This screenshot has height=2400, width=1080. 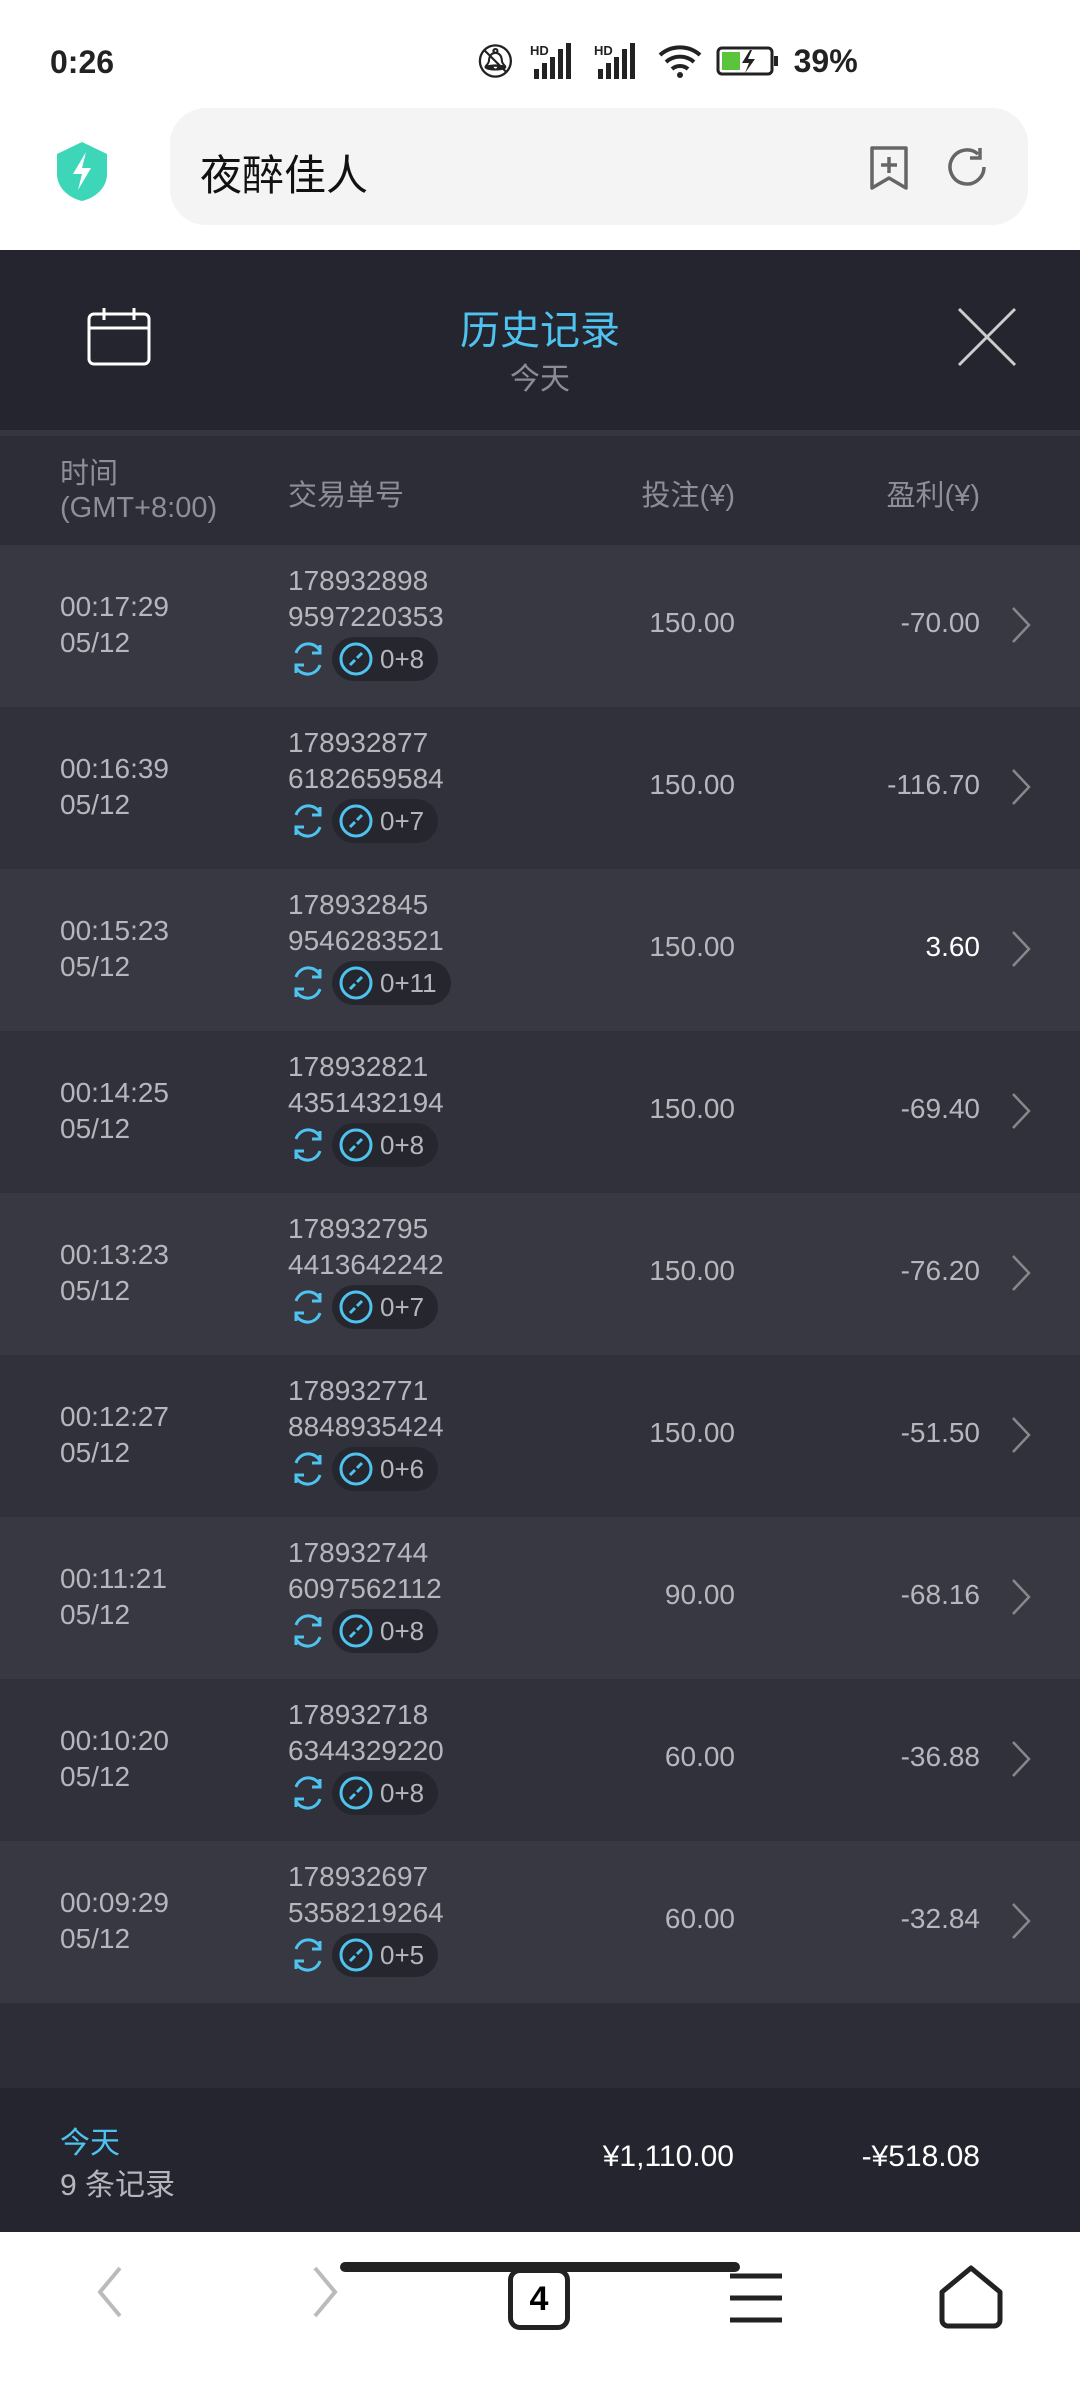 What do you see at coordinates (599, 166) in the screenshot?
I see `url-field: 夜醉佳人` at bounding box center [599, 166].